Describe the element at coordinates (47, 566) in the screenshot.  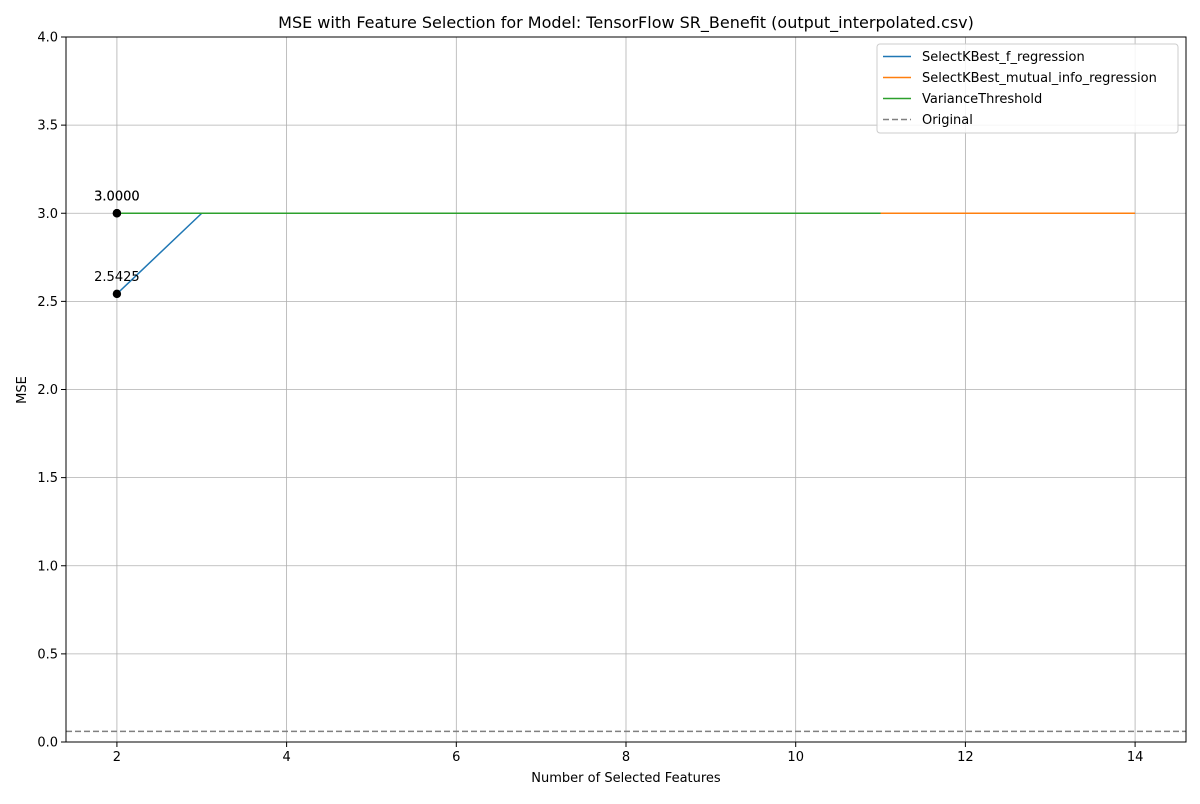
I see `y-tick-label: 1.0` at that location.